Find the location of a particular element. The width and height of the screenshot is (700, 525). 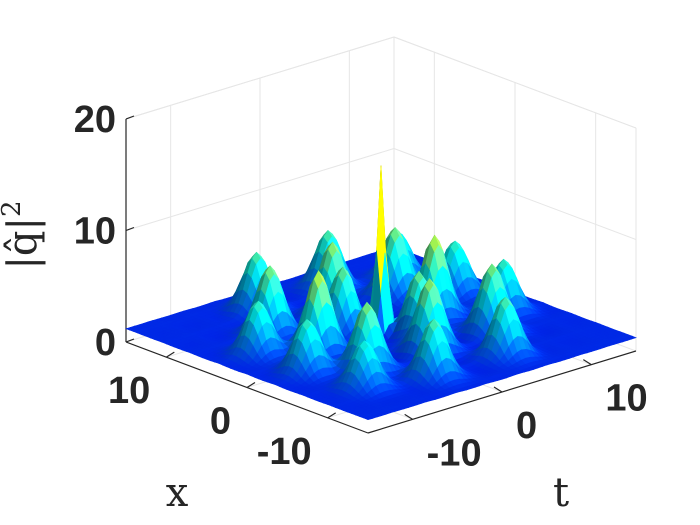

z-axis-label: |q̂|2 is located at coordinates (23, 234).